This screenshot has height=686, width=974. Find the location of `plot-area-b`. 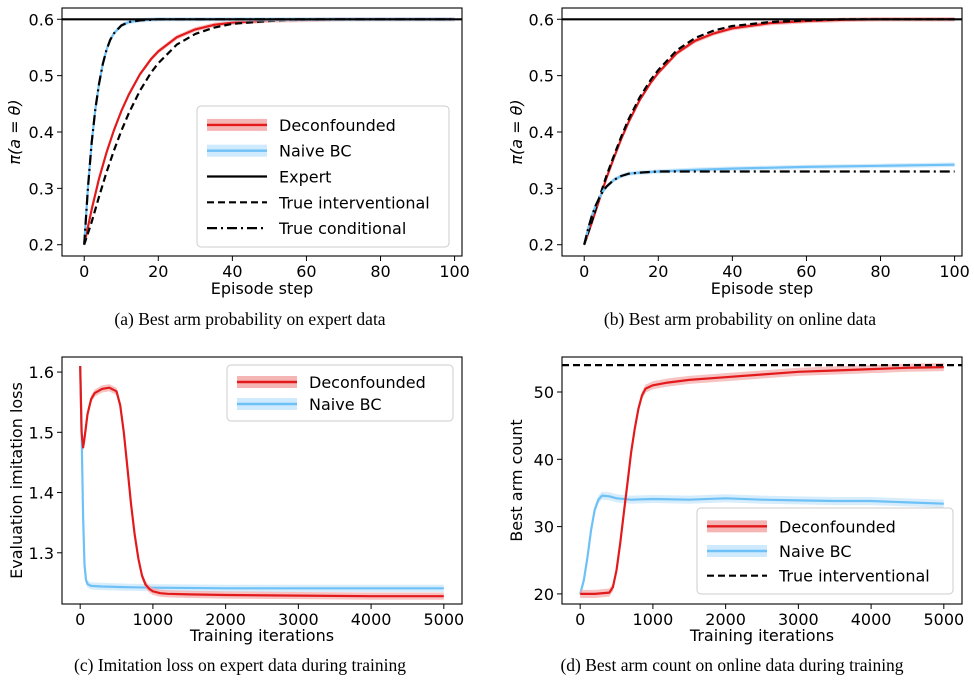

plot-area-b is located at coordinates (762, 132).